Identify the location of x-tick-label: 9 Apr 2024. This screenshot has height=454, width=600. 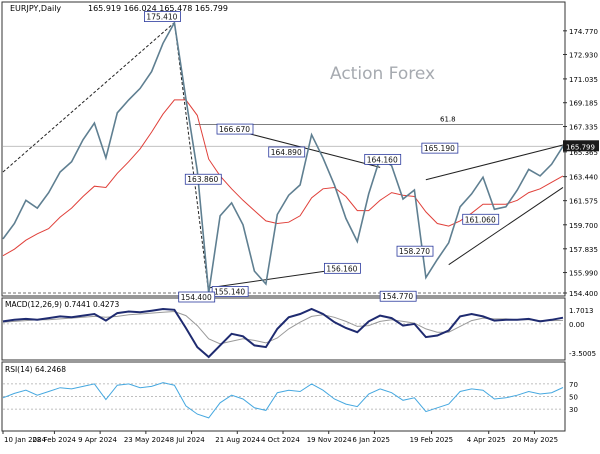
(97, 440).